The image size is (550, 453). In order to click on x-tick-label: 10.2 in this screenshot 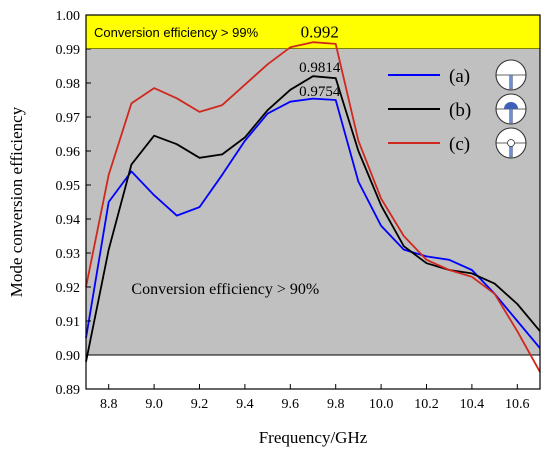, I will do `click(426, 404)`.